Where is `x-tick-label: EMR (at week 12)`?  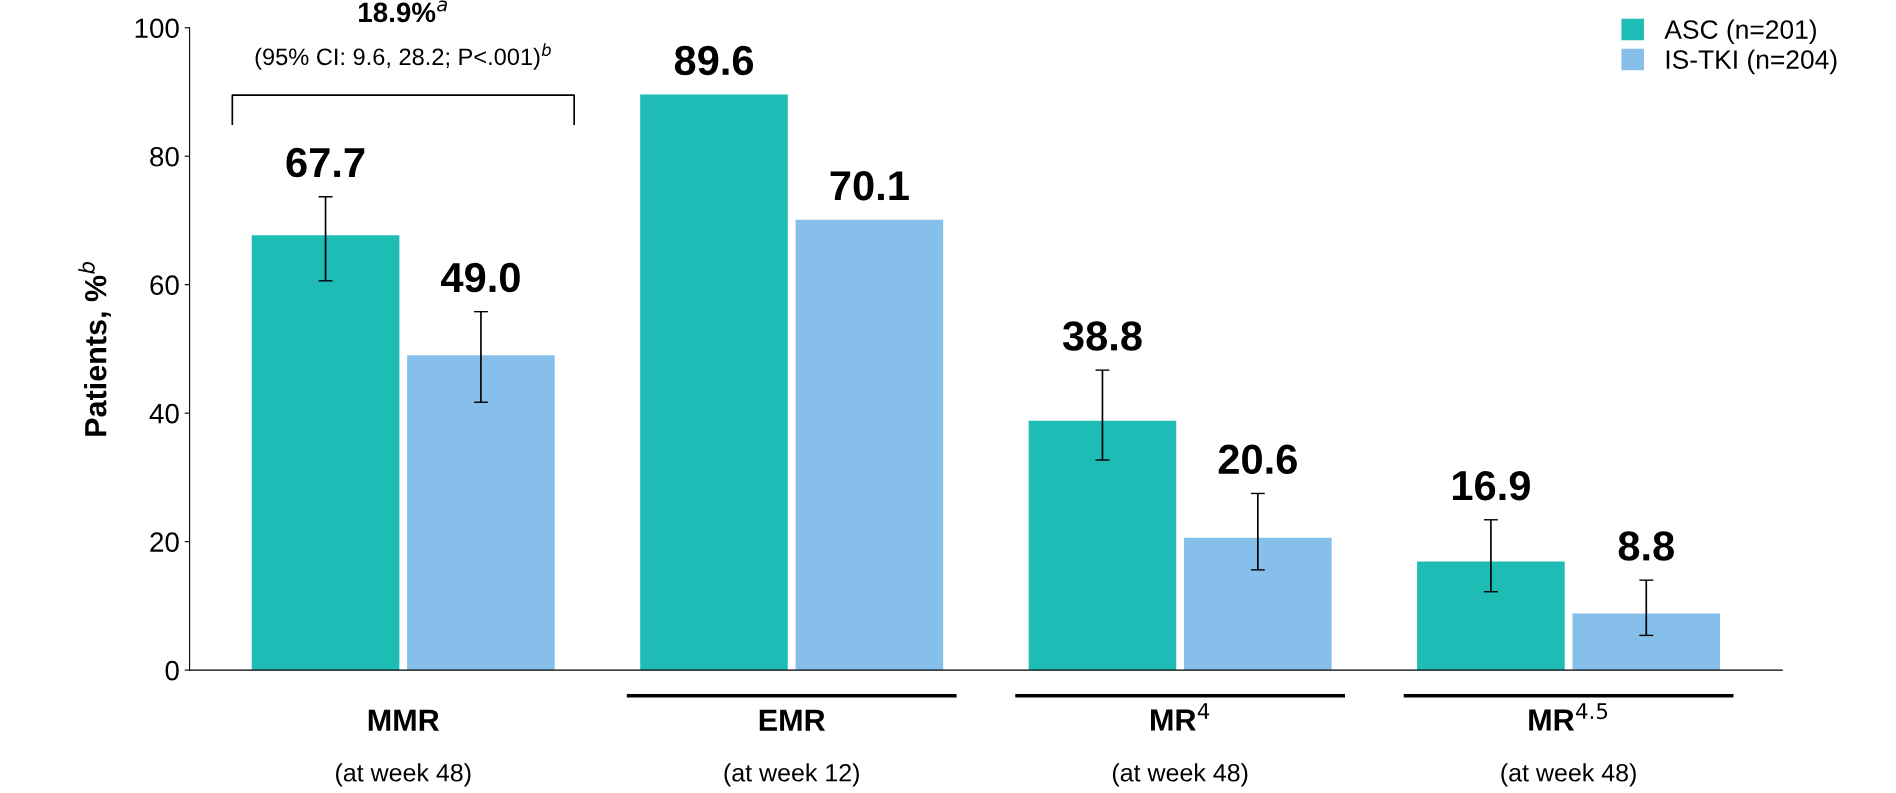 x-tick-label: EMR (at week 12) is located at coordinates (791, 748).